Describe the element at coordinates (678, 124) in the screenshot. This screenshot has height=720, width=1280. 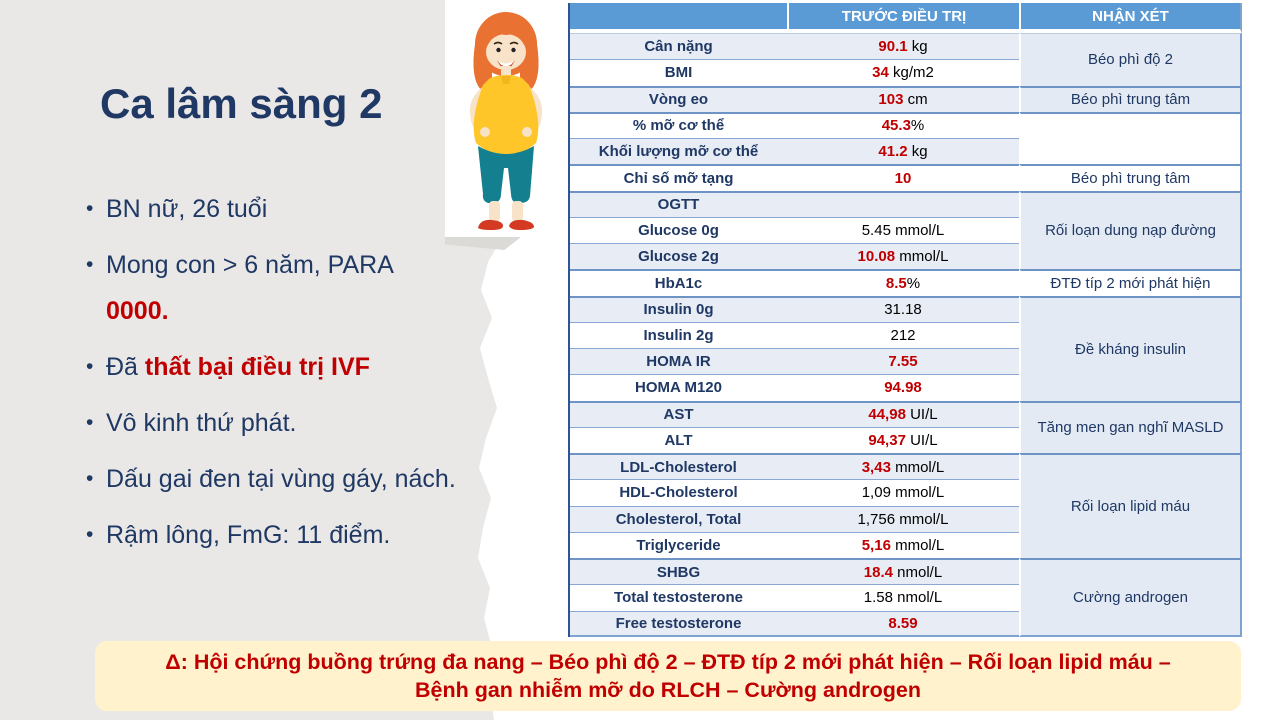
I see `param-label: % mỡ cơ thể` at that location.